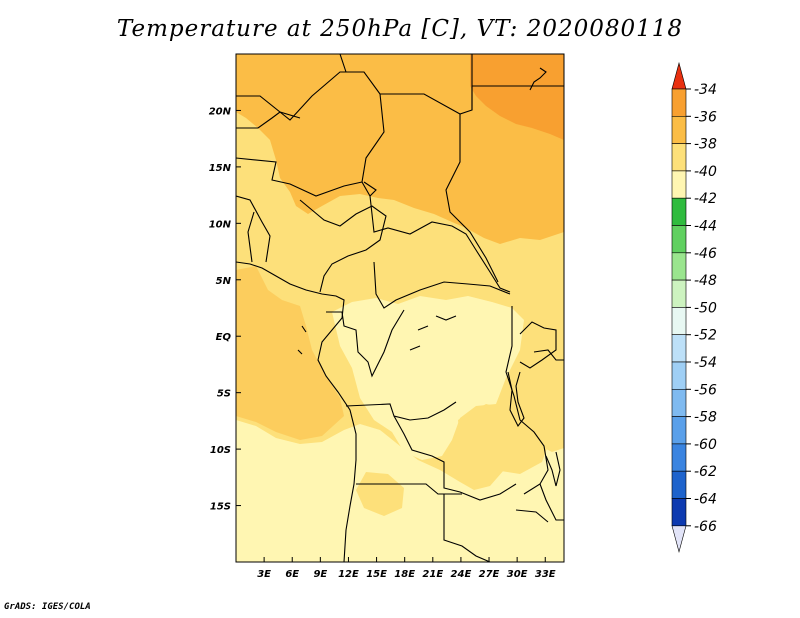  I want to click on colorbar-label: -46, so click(705, 254).